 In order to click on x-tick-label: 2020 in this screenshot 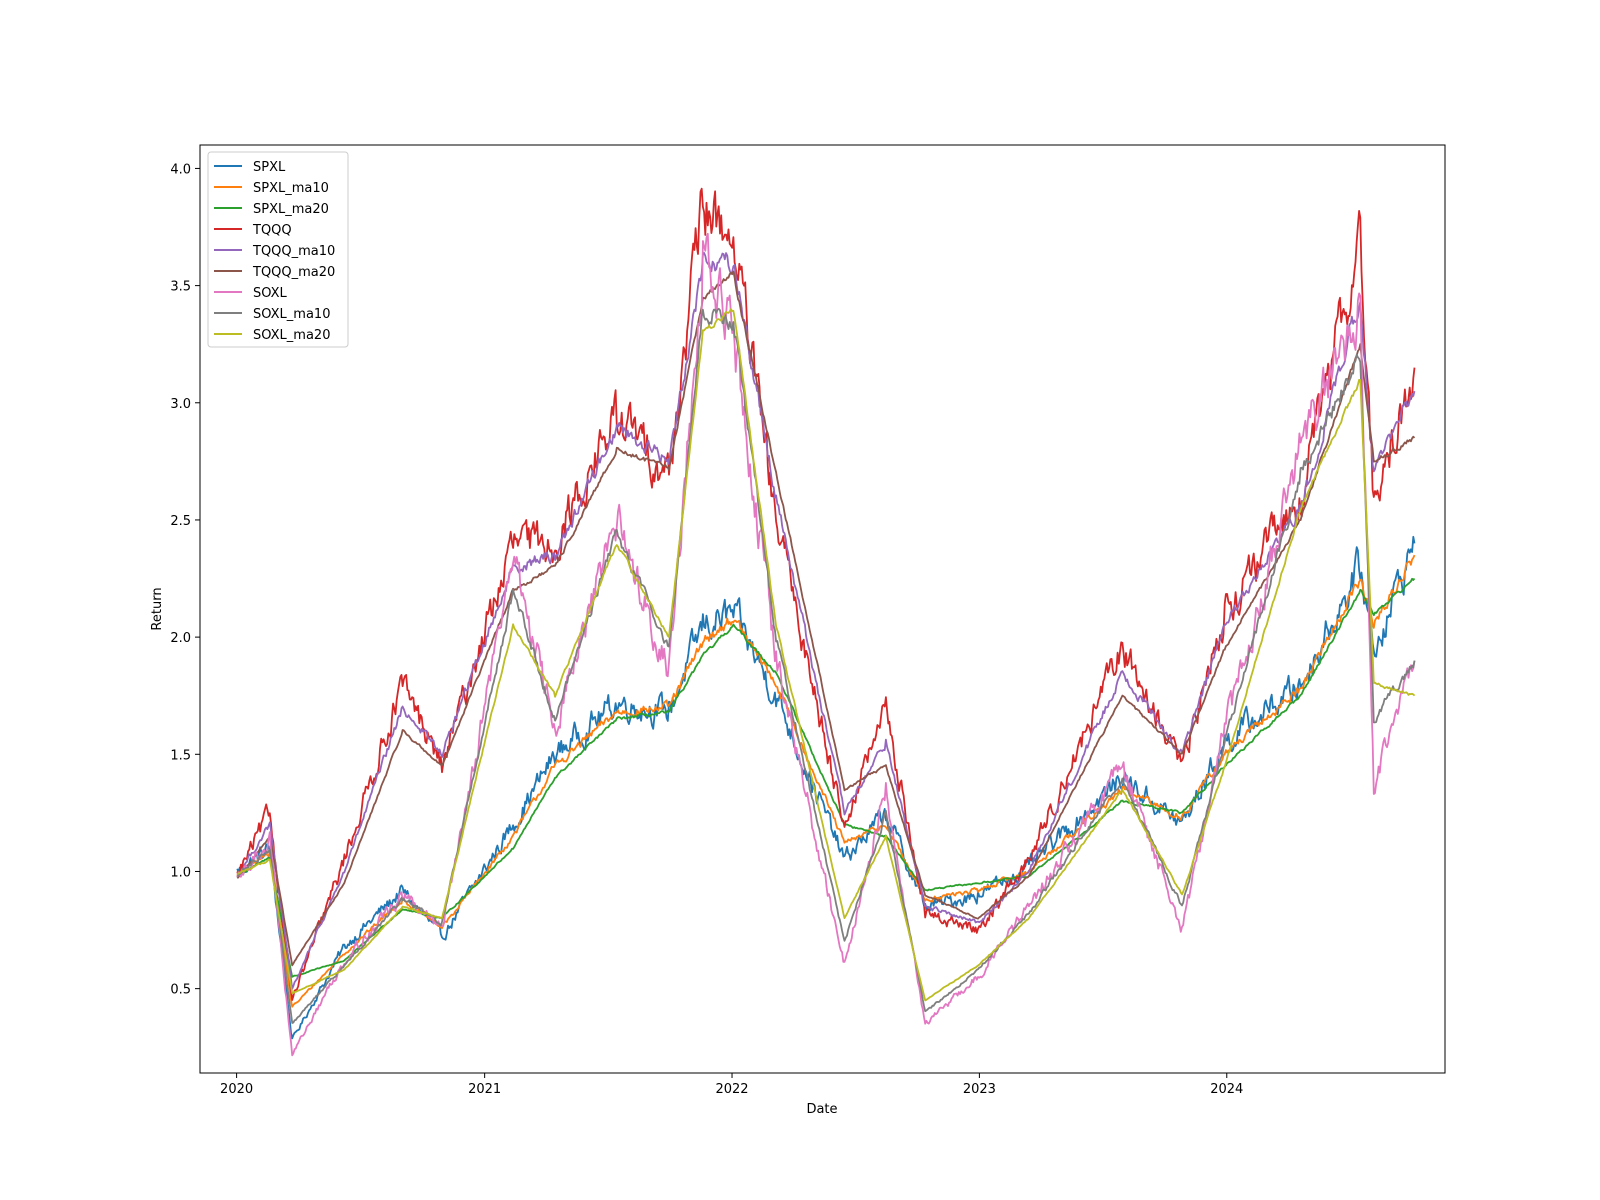, I will do `click(236, 1089)`.